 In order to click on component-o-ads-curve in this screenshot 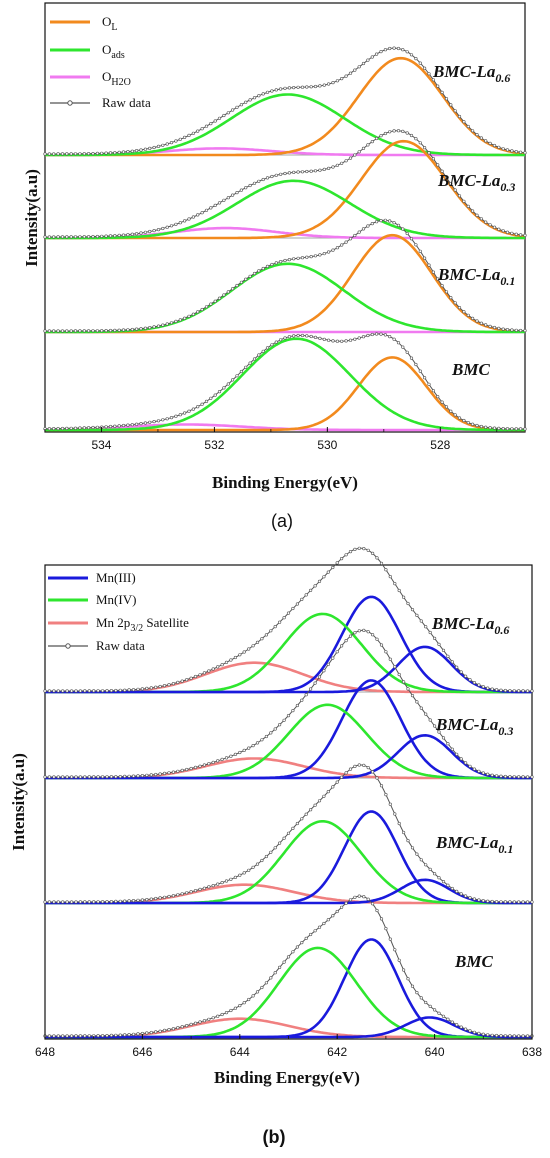, I will do `click(285, 209)`.